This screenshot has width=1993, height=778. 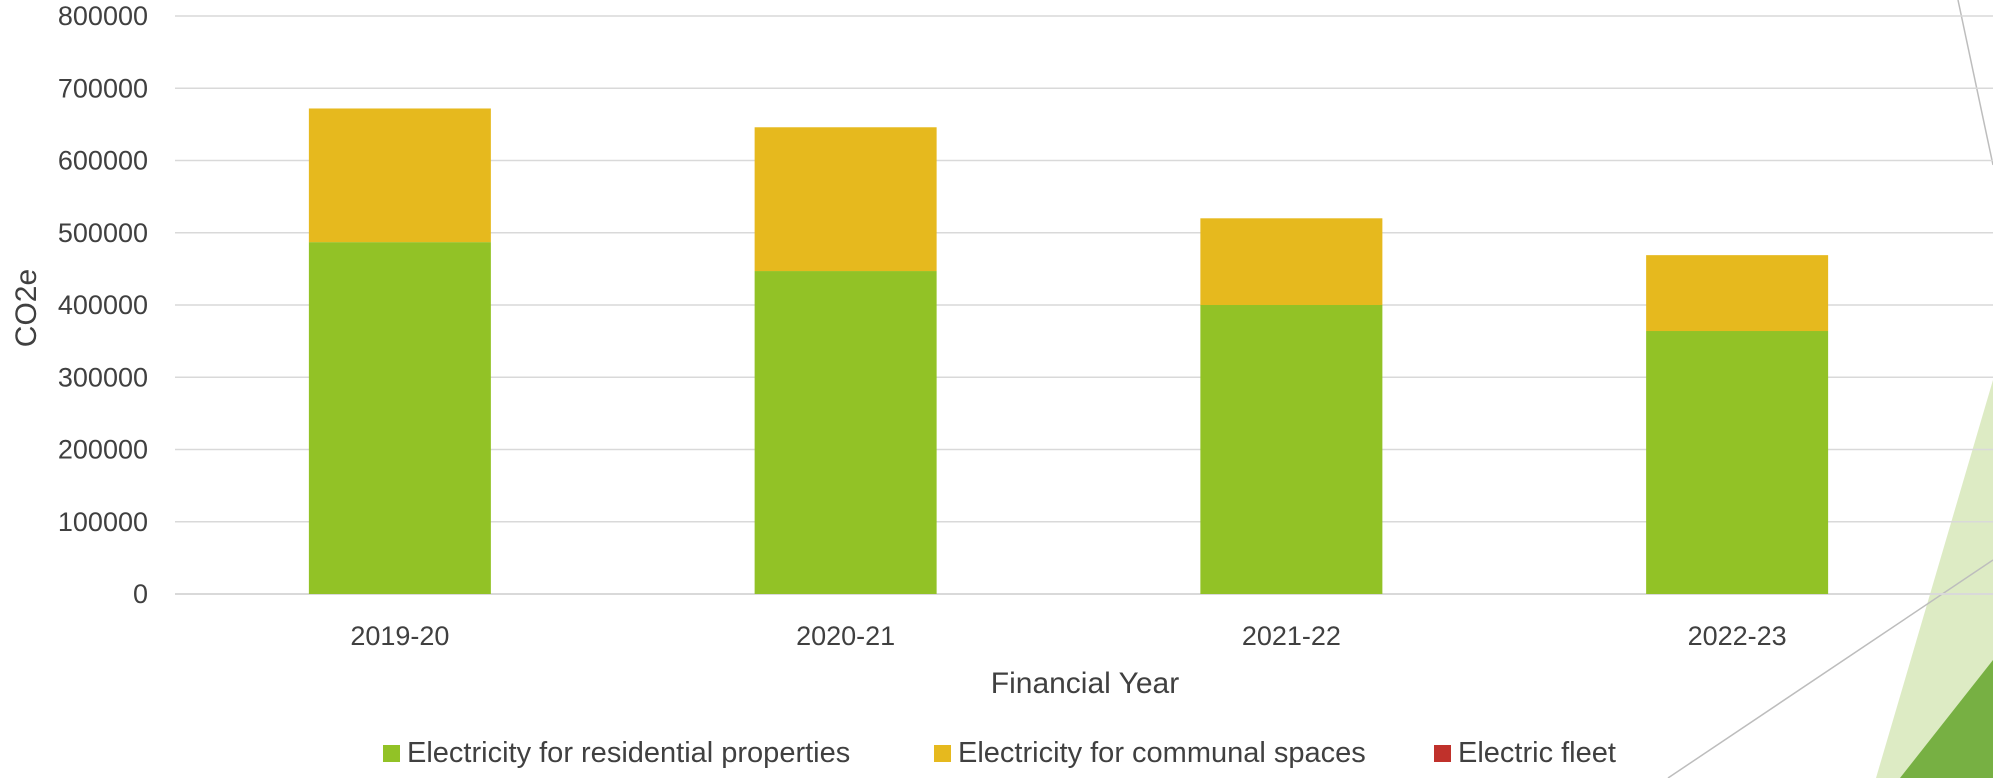 I want to click on x-tick-label: 2021-22, so click(x=1291, y=636).